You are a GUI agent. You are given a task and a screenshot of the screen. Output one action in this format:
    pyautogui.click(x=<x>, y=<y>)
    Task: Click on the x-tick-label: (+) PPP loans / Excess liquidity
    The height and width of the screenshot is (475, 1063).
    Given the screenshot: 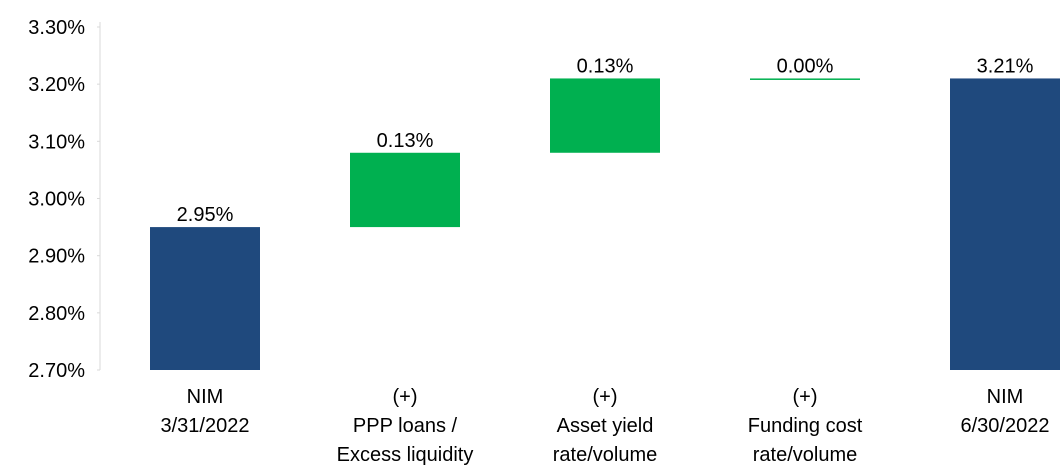 What is the action you would take?
    pyautogui.click(x=405, y=426)
    